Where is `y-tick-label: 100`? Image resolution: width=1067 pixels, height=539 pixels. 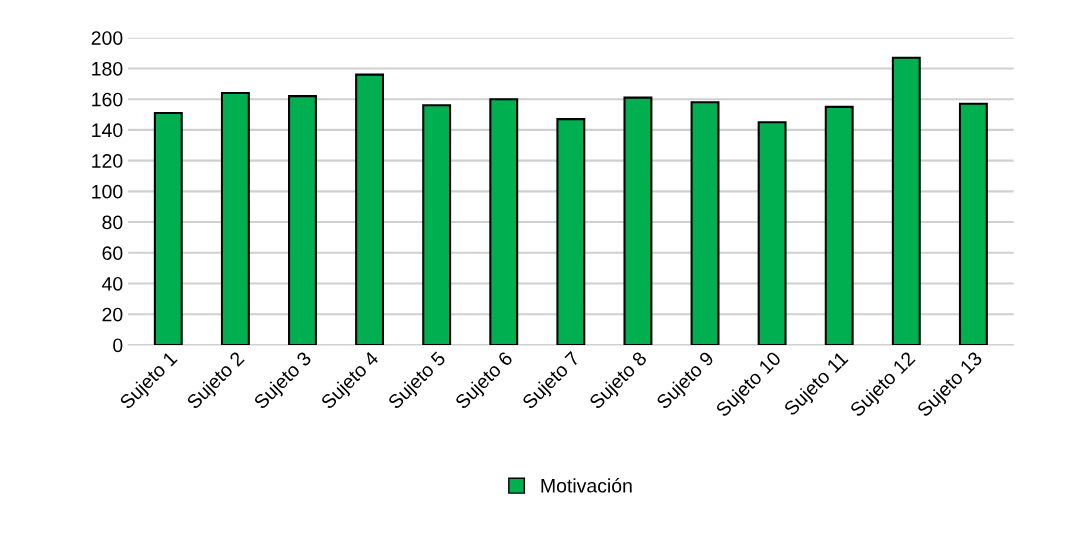 y-tick-label: 100 is located at coordinates (107, 191).